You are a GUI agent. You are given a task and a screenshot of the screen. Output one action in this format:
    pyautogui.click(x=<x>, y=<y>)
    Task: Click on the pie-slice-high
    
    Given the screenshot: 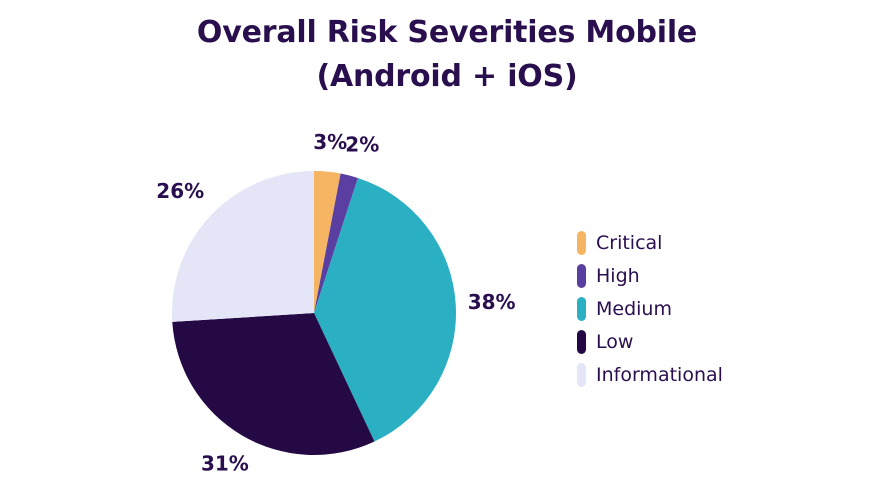 What is the action you would take?
    pyautogui.click(x=336, y=243)
    